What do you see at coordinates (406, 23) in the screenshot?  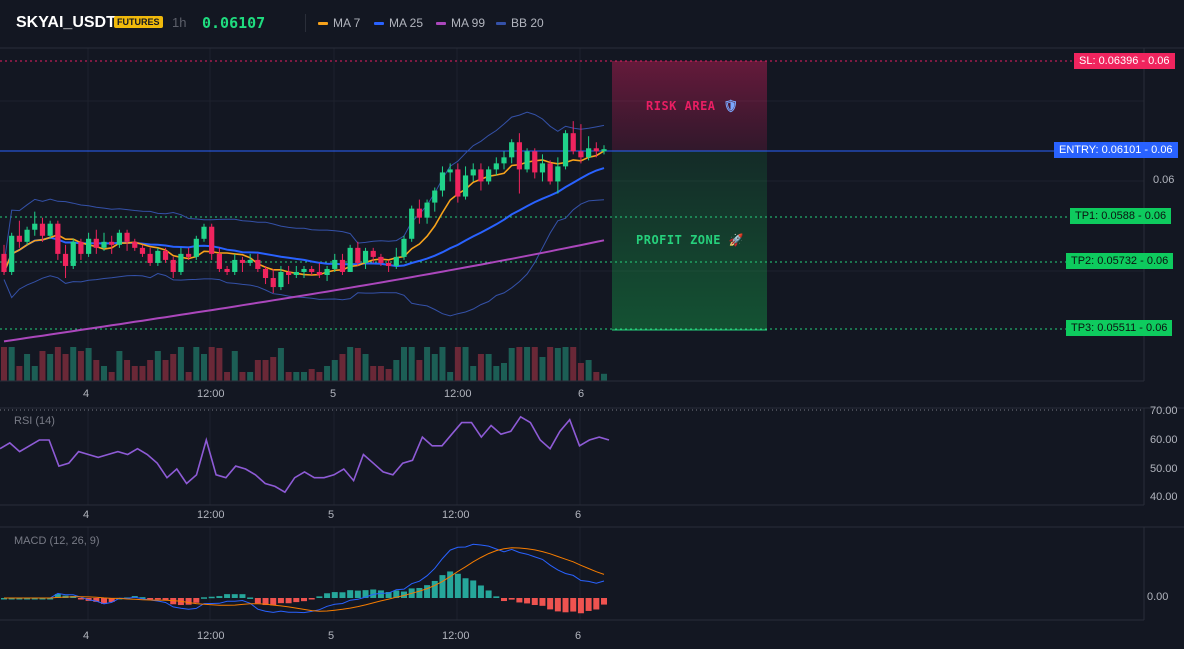 I see `legend-ma25-label: MA 25` at bounding box center [406, 23].